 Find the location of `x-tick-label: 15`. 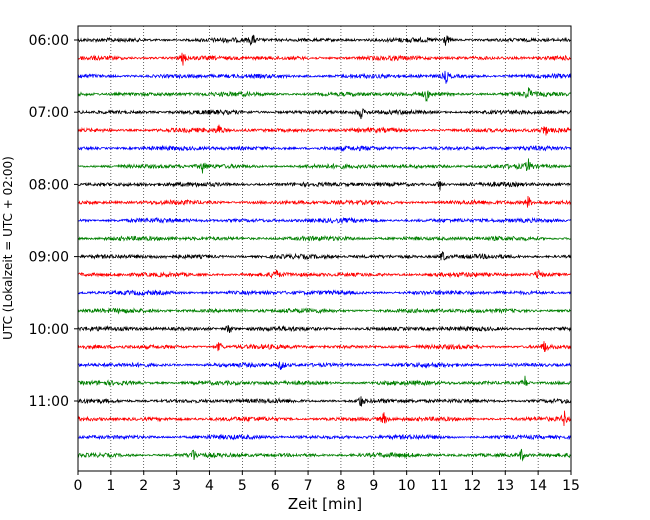

x-tick-label: 15 is located at coordinates (571, 486).